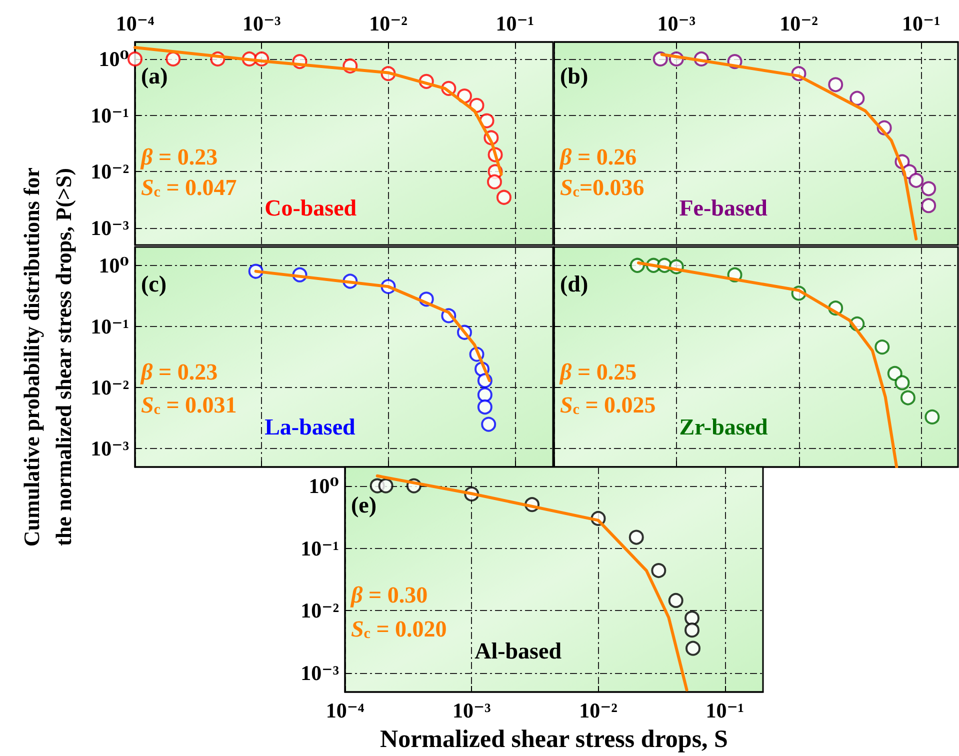  I want to click on annotation: (c), so click(154, 284).